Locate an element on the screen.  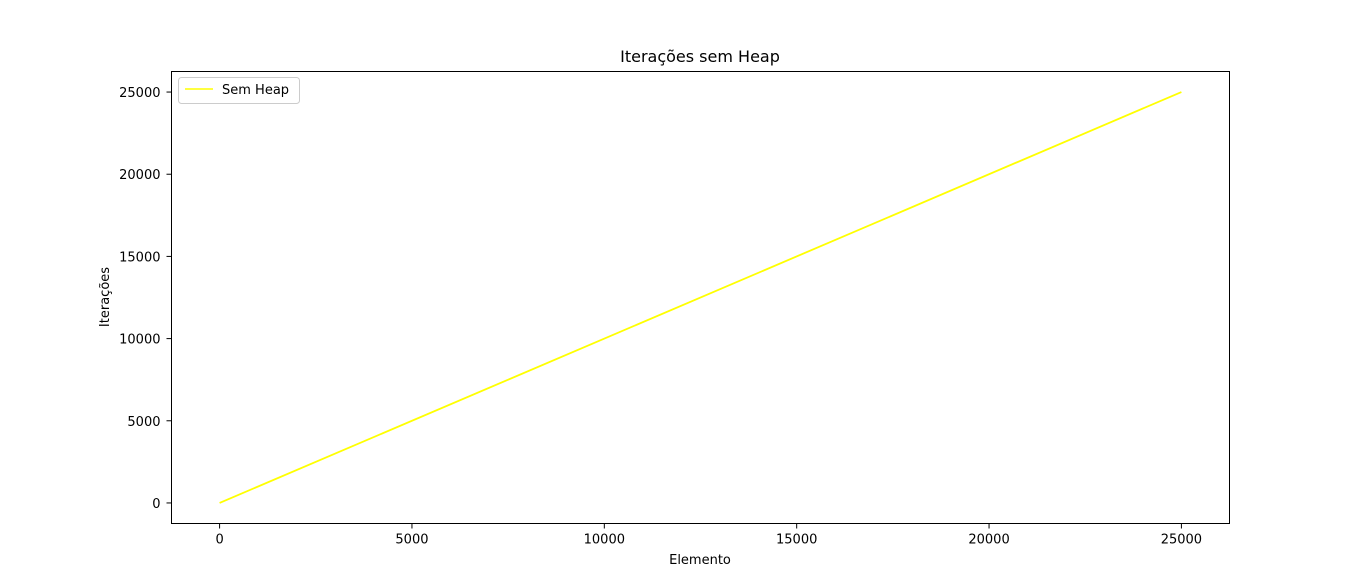
x-tick-label: 15000 is located at coordinates (796, 540).